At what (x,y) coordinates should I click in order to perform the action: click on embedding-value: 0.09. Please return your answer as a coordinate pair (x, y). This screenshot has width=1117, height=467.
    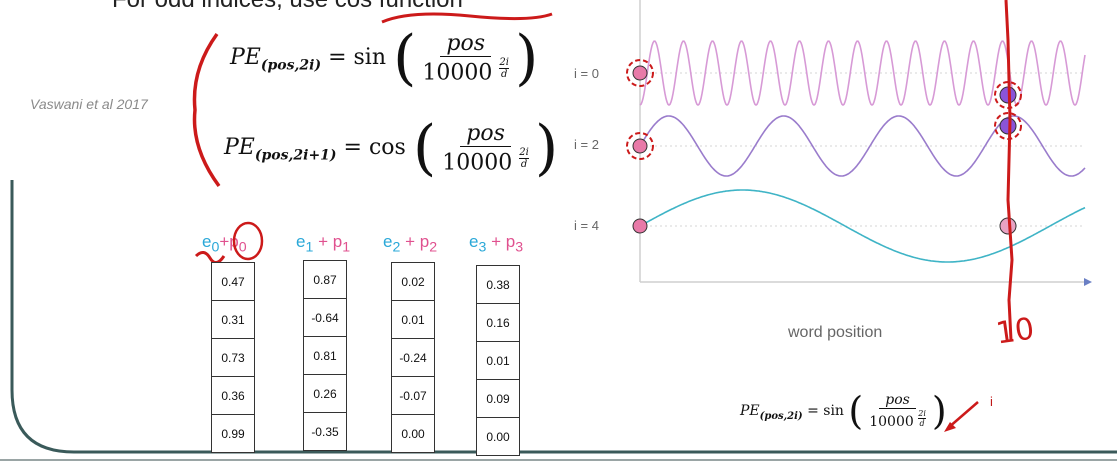
    Looking at the image, I should click on (498, 399).